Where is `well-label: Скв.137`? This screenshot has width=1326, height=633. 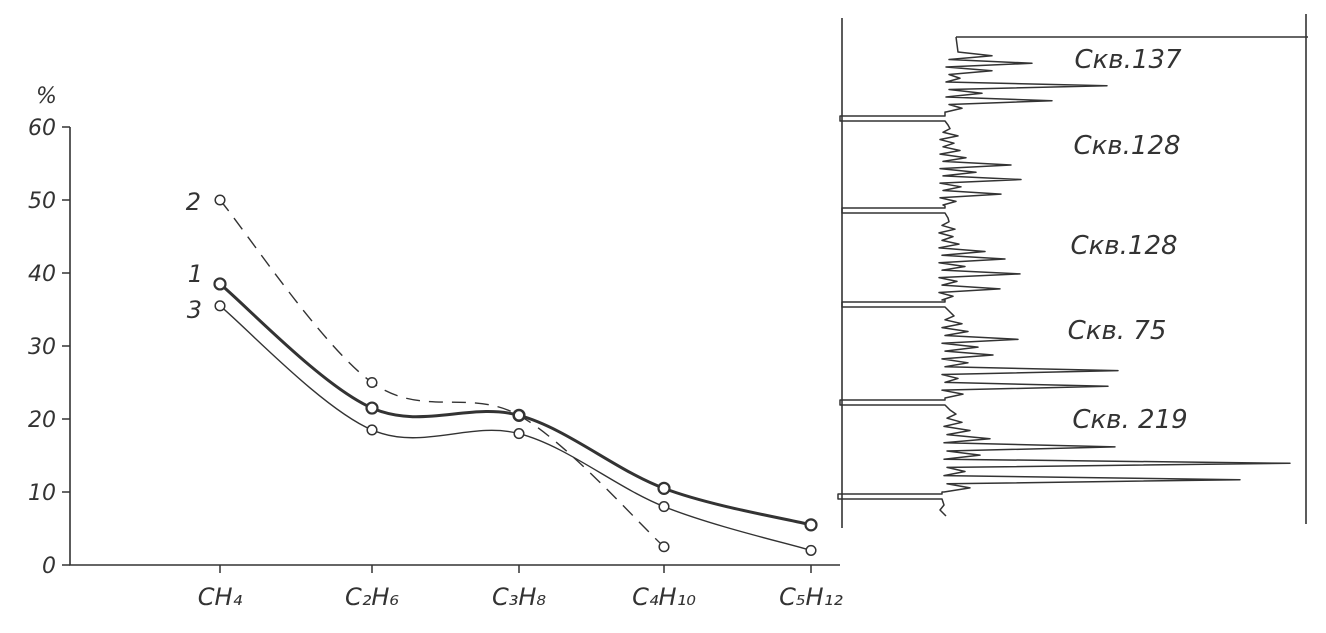
well-label: Скв.137 is located at coordinates (1128, 60).